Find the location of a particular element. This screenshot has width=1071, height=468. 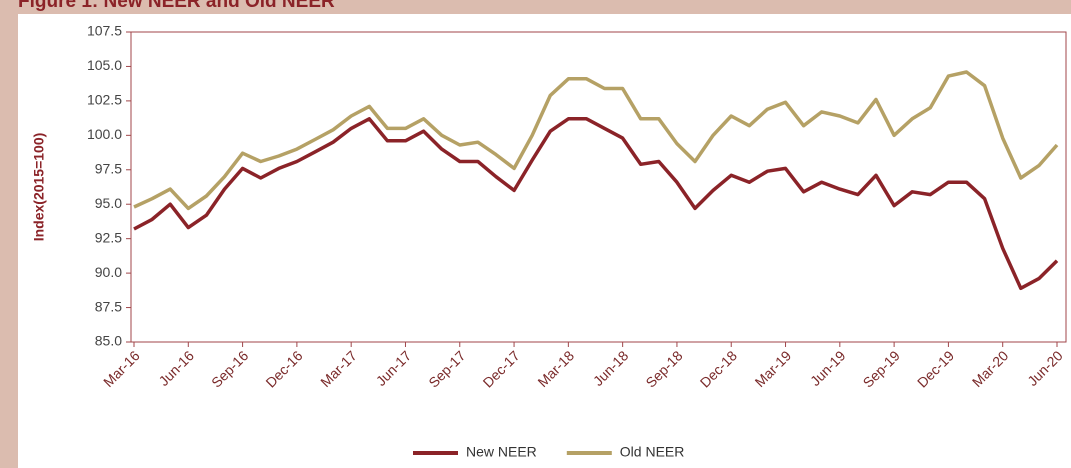

y-tick-label: 100.0 is located at coordinates (104, 134).